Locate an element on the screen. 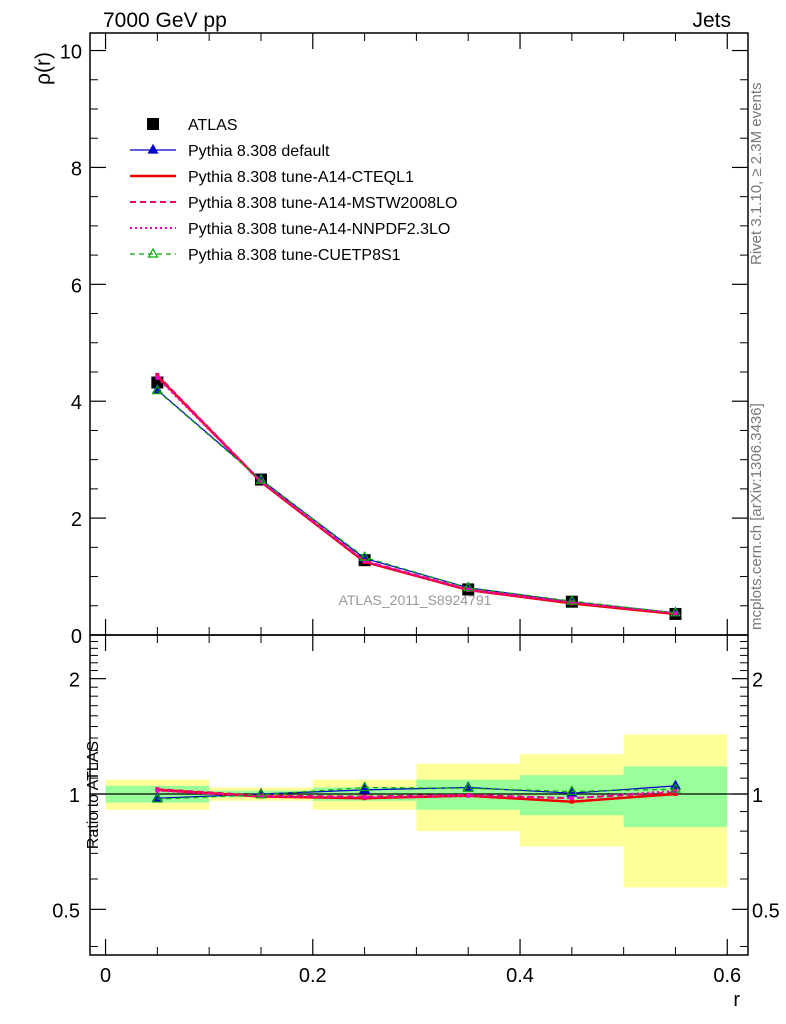 The height and width of the screenshot is (1024, 786). ratio-ylabel: Ratio to ATLAS is located at coordinates (93, 795).